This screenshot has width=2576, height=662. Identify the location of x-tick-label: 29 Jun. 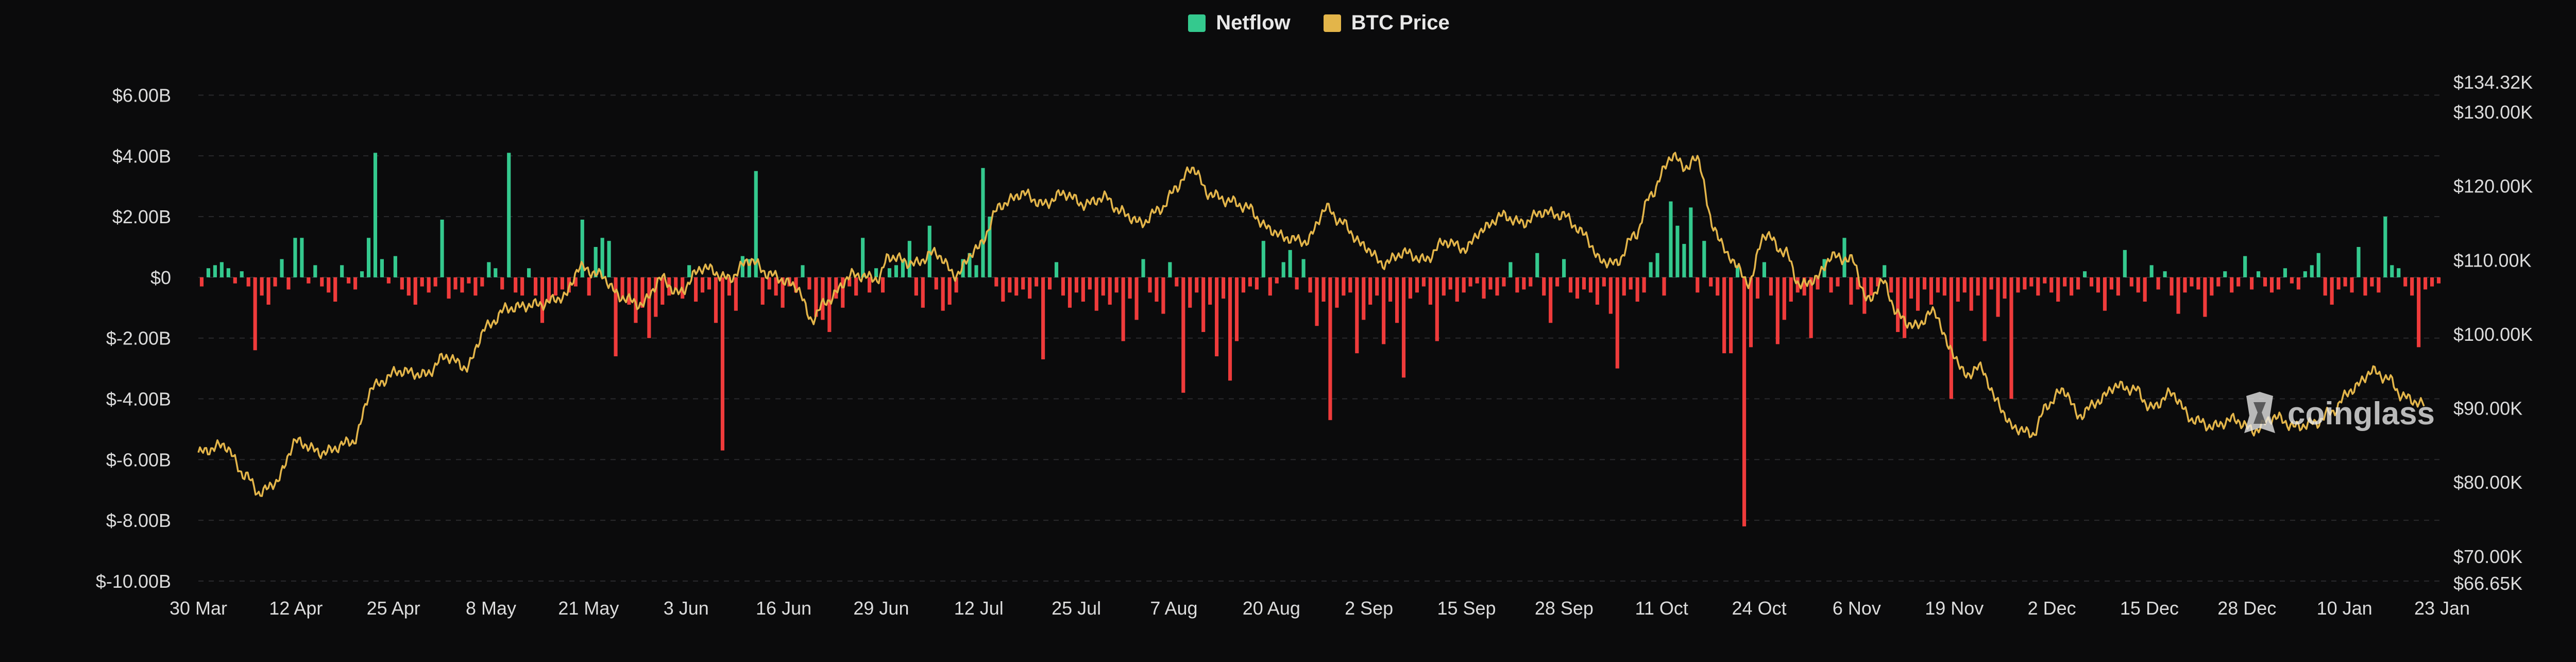
(881, 608).